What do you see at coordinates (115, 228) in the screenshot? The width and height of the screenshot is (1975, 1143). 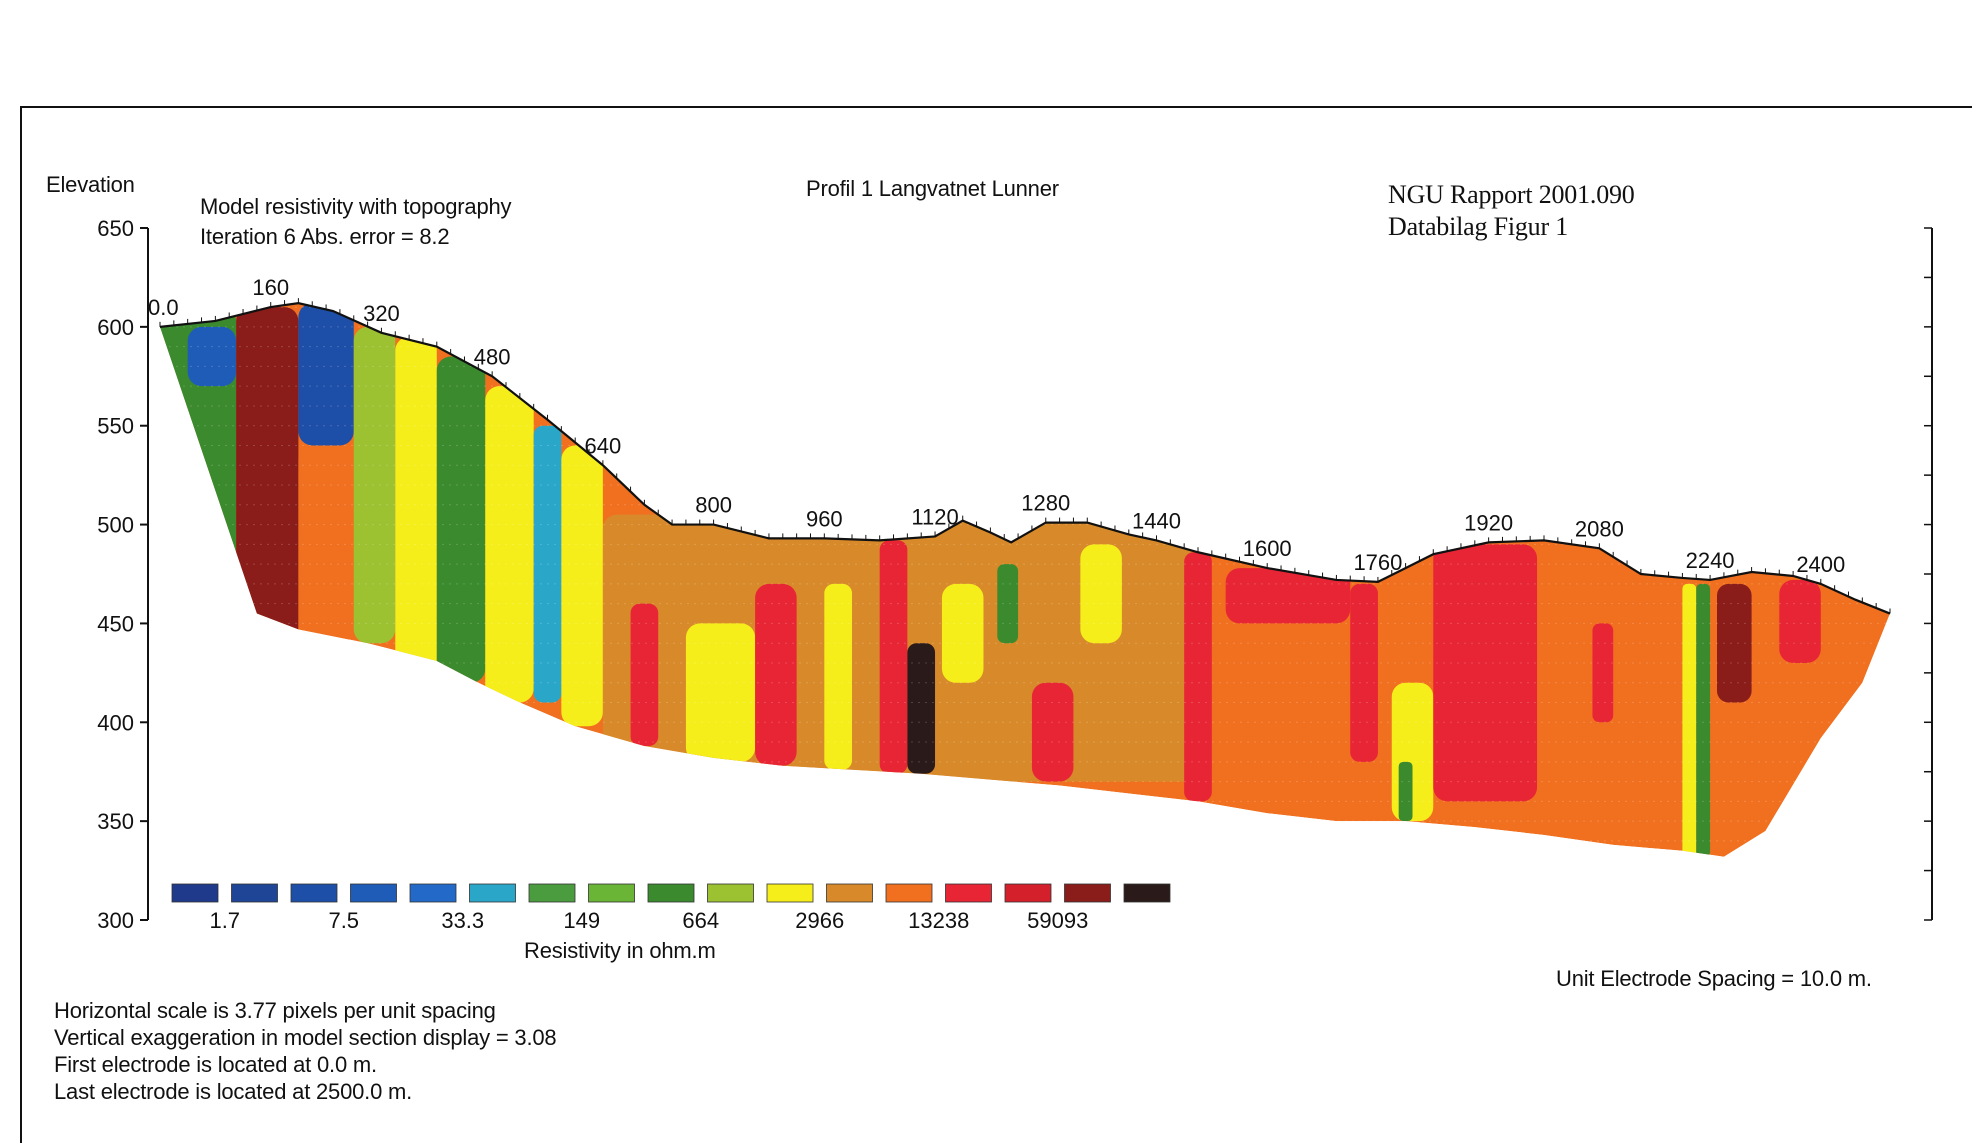 I see `y-tick-label: 650` at bounding box center [115, 228].